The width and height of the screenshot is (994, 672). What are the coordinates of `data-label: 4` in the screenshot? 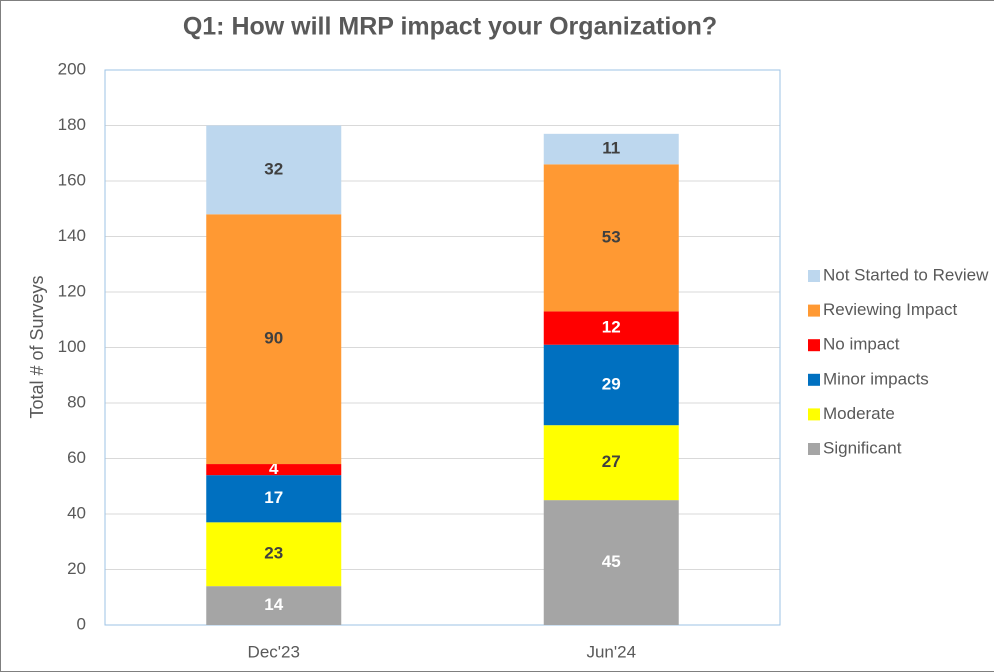 It's located at (274, 468).